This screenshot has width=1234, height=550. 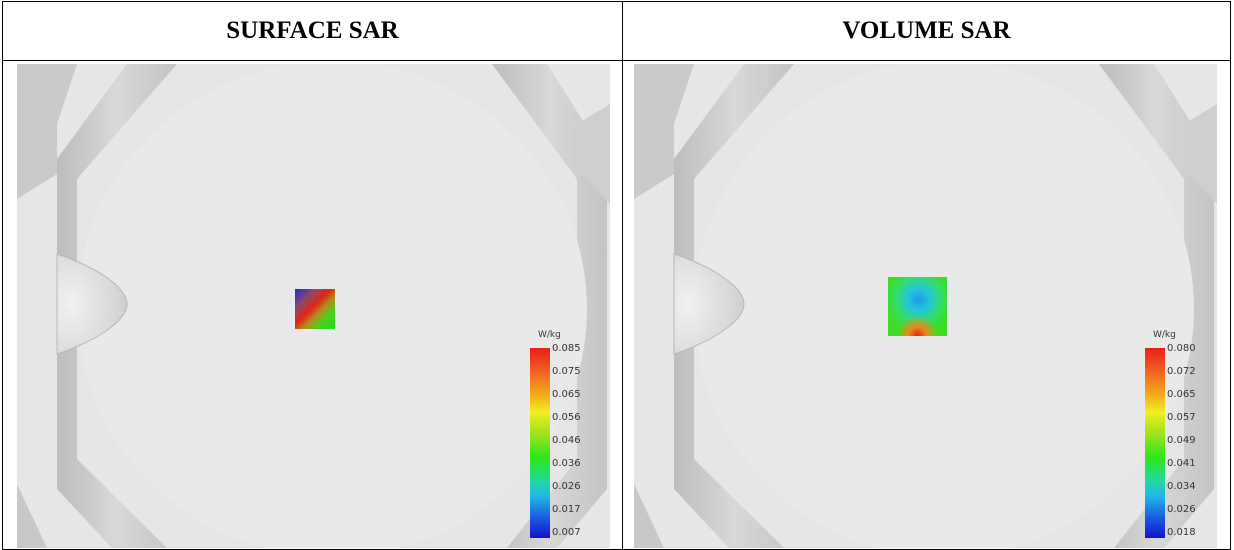 I want to click on legend-tick: 0.034, so click(x=1181, y=487).